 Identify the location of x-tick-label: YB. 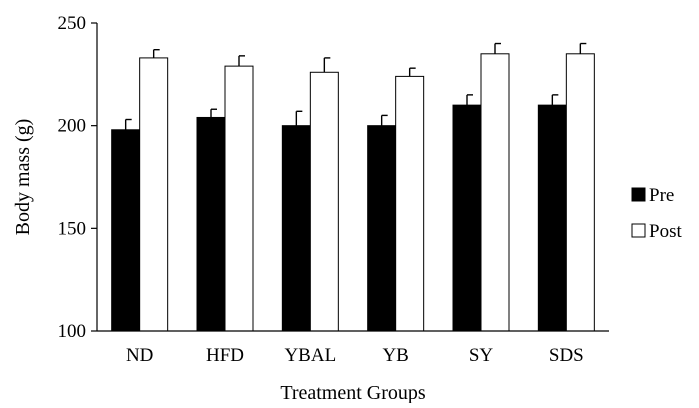
(395, 355).